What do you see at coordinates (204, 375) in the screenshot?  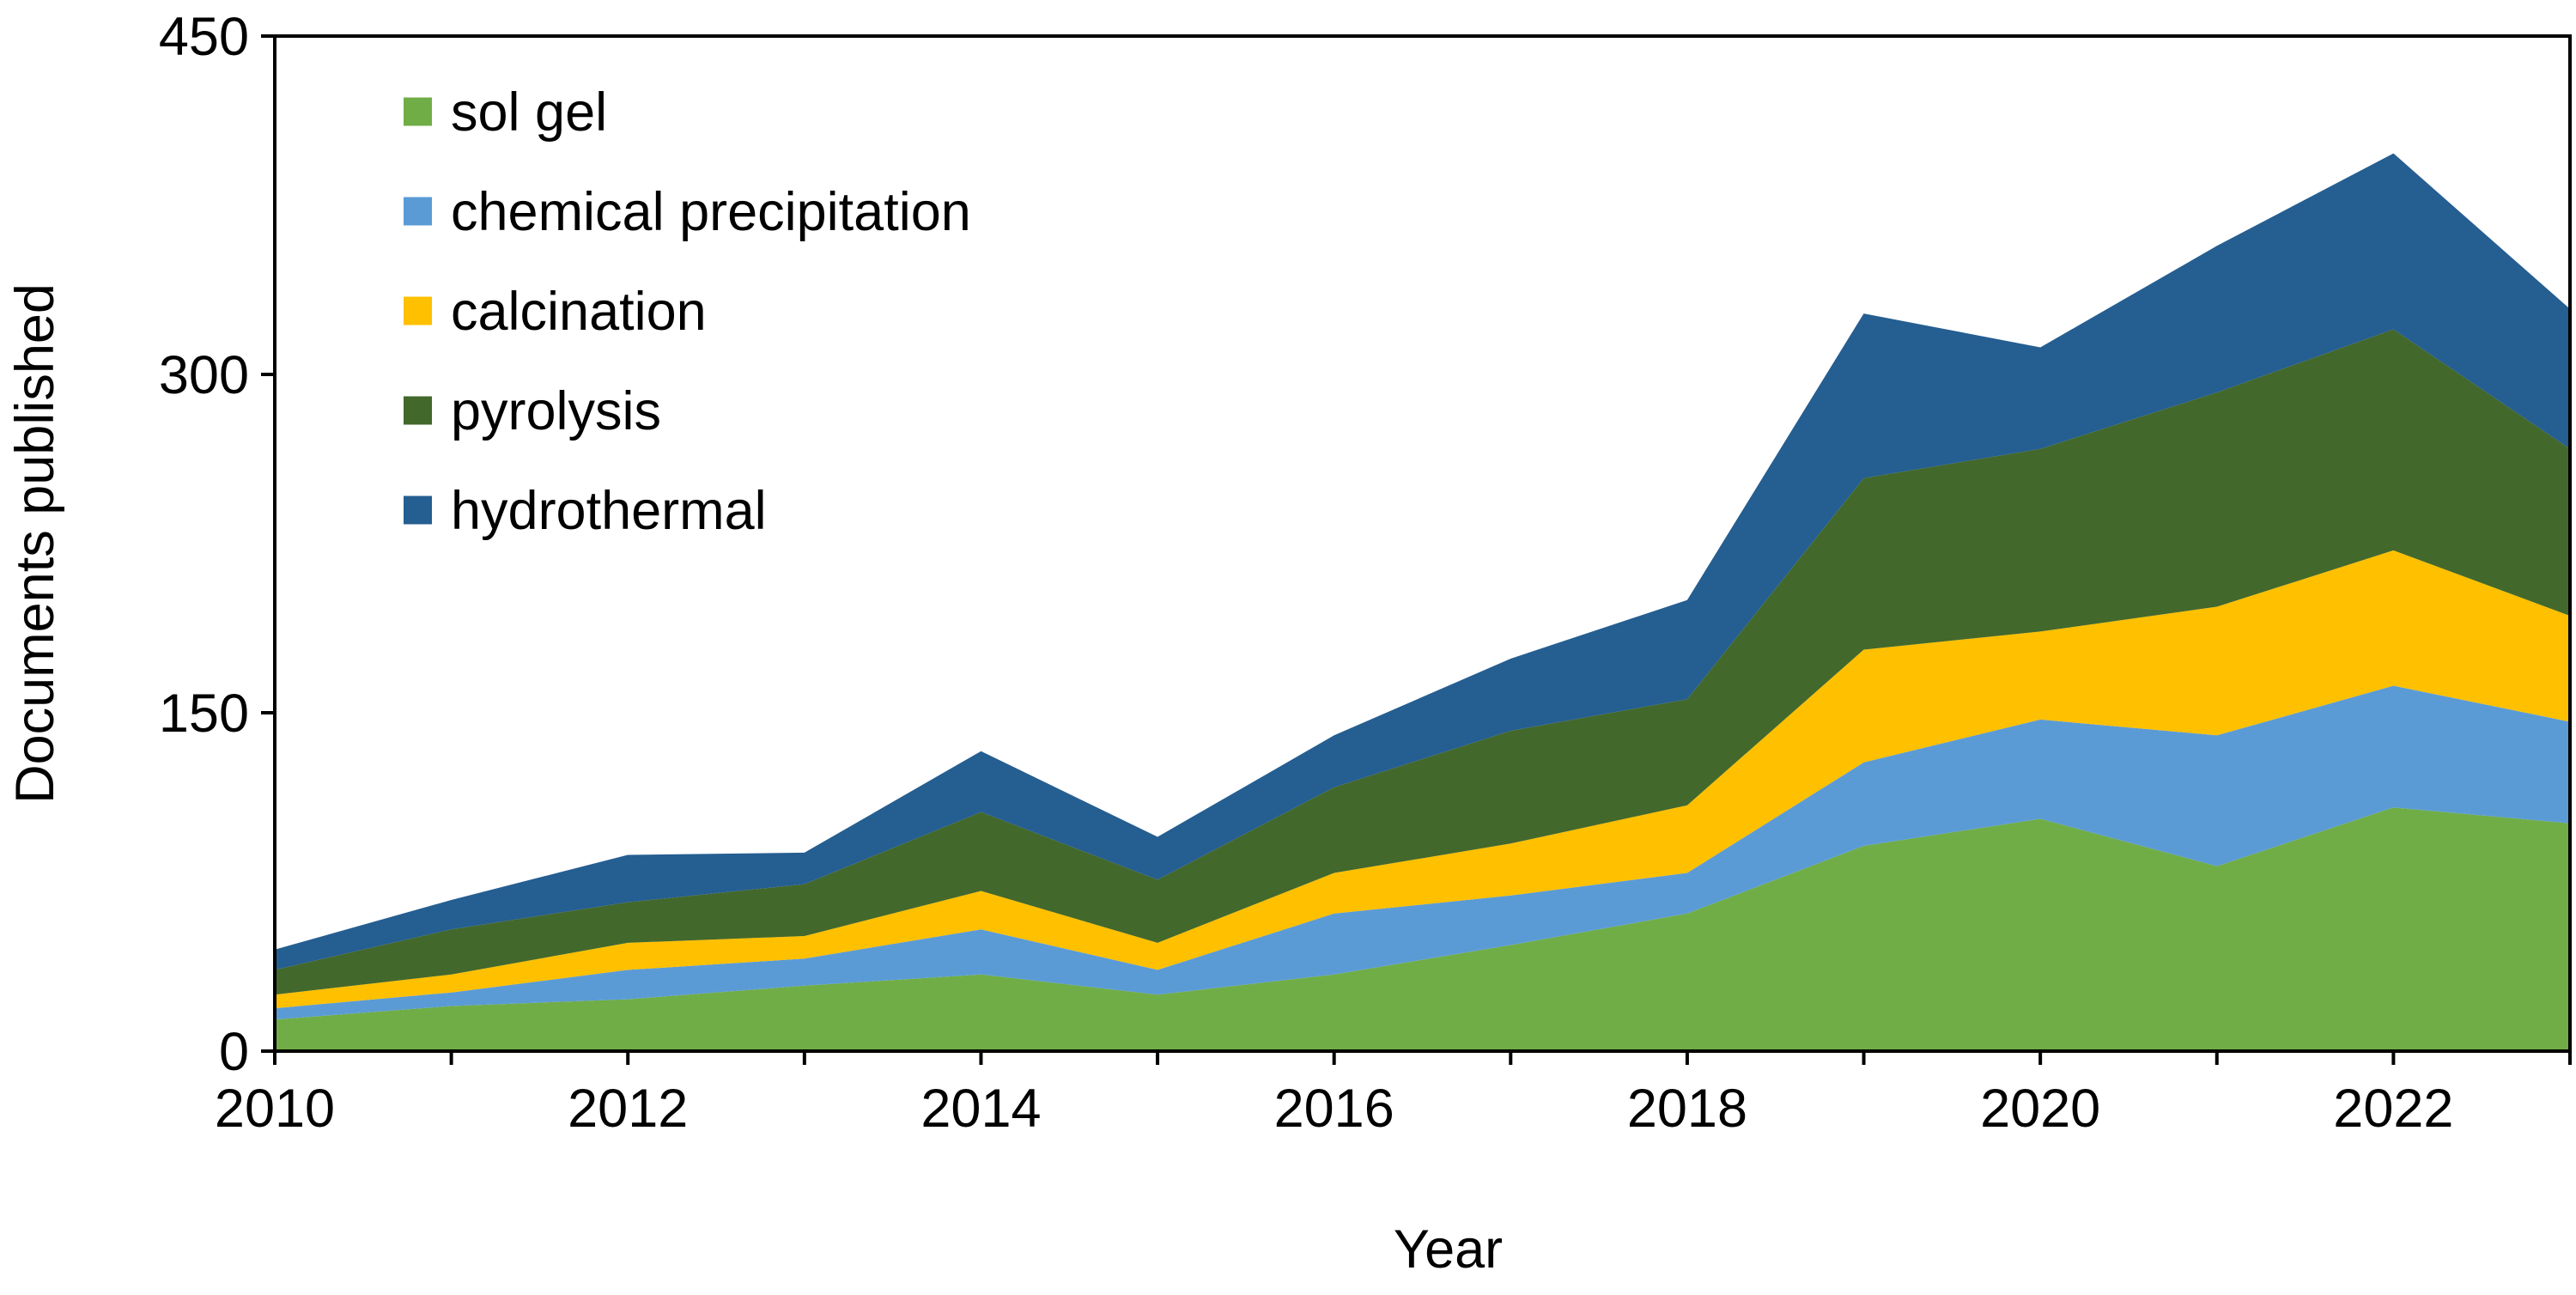 I see `y-tick-label: 300` at bounding box center [204, 375].